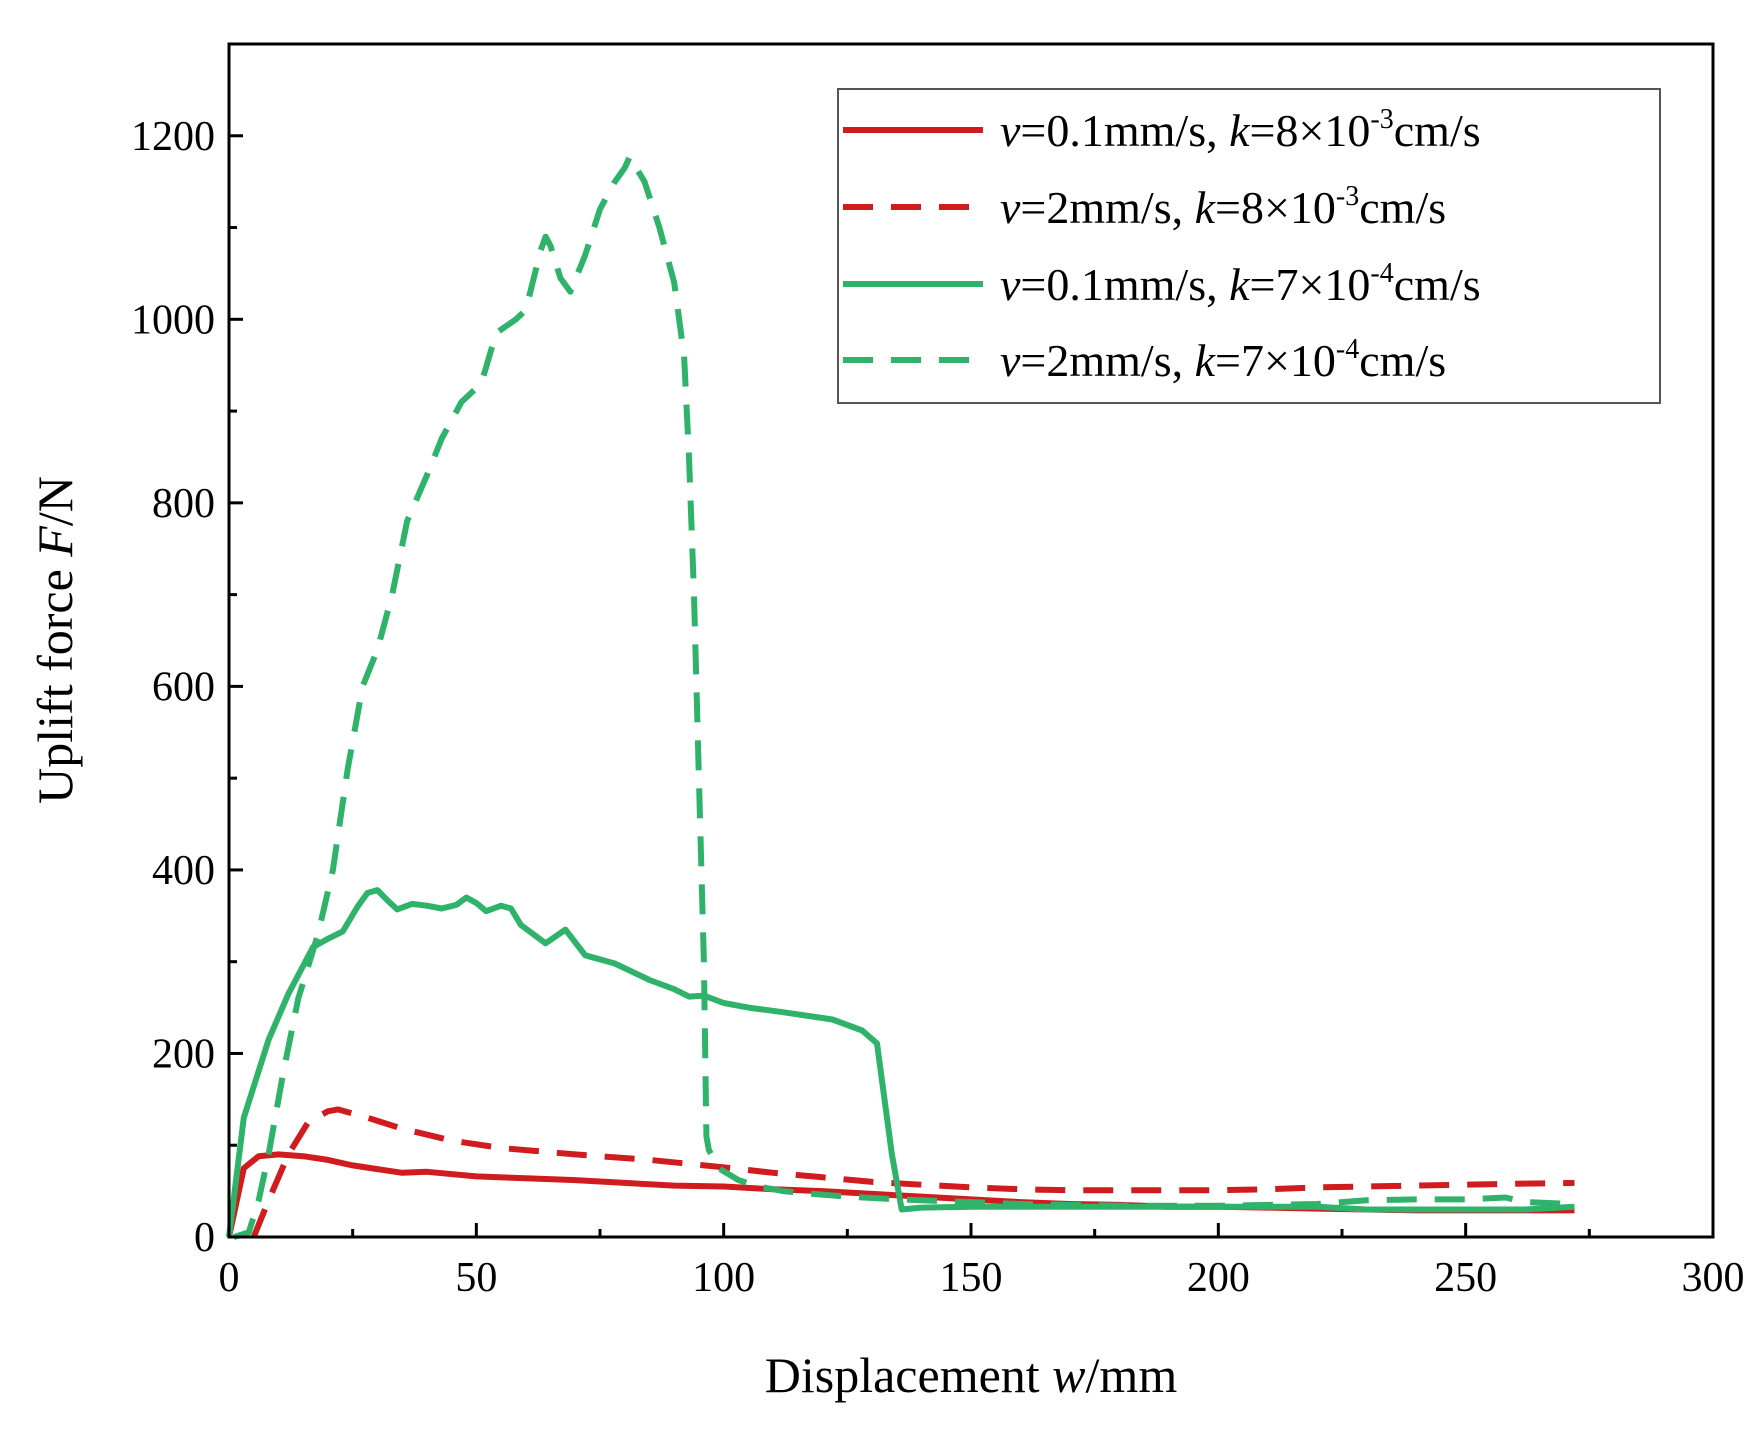 This screenshot has height=1440, width=1763. Describe the element at coordinates (183, 871) in the screenshot. I see `y-tick-label: 400` at that location.